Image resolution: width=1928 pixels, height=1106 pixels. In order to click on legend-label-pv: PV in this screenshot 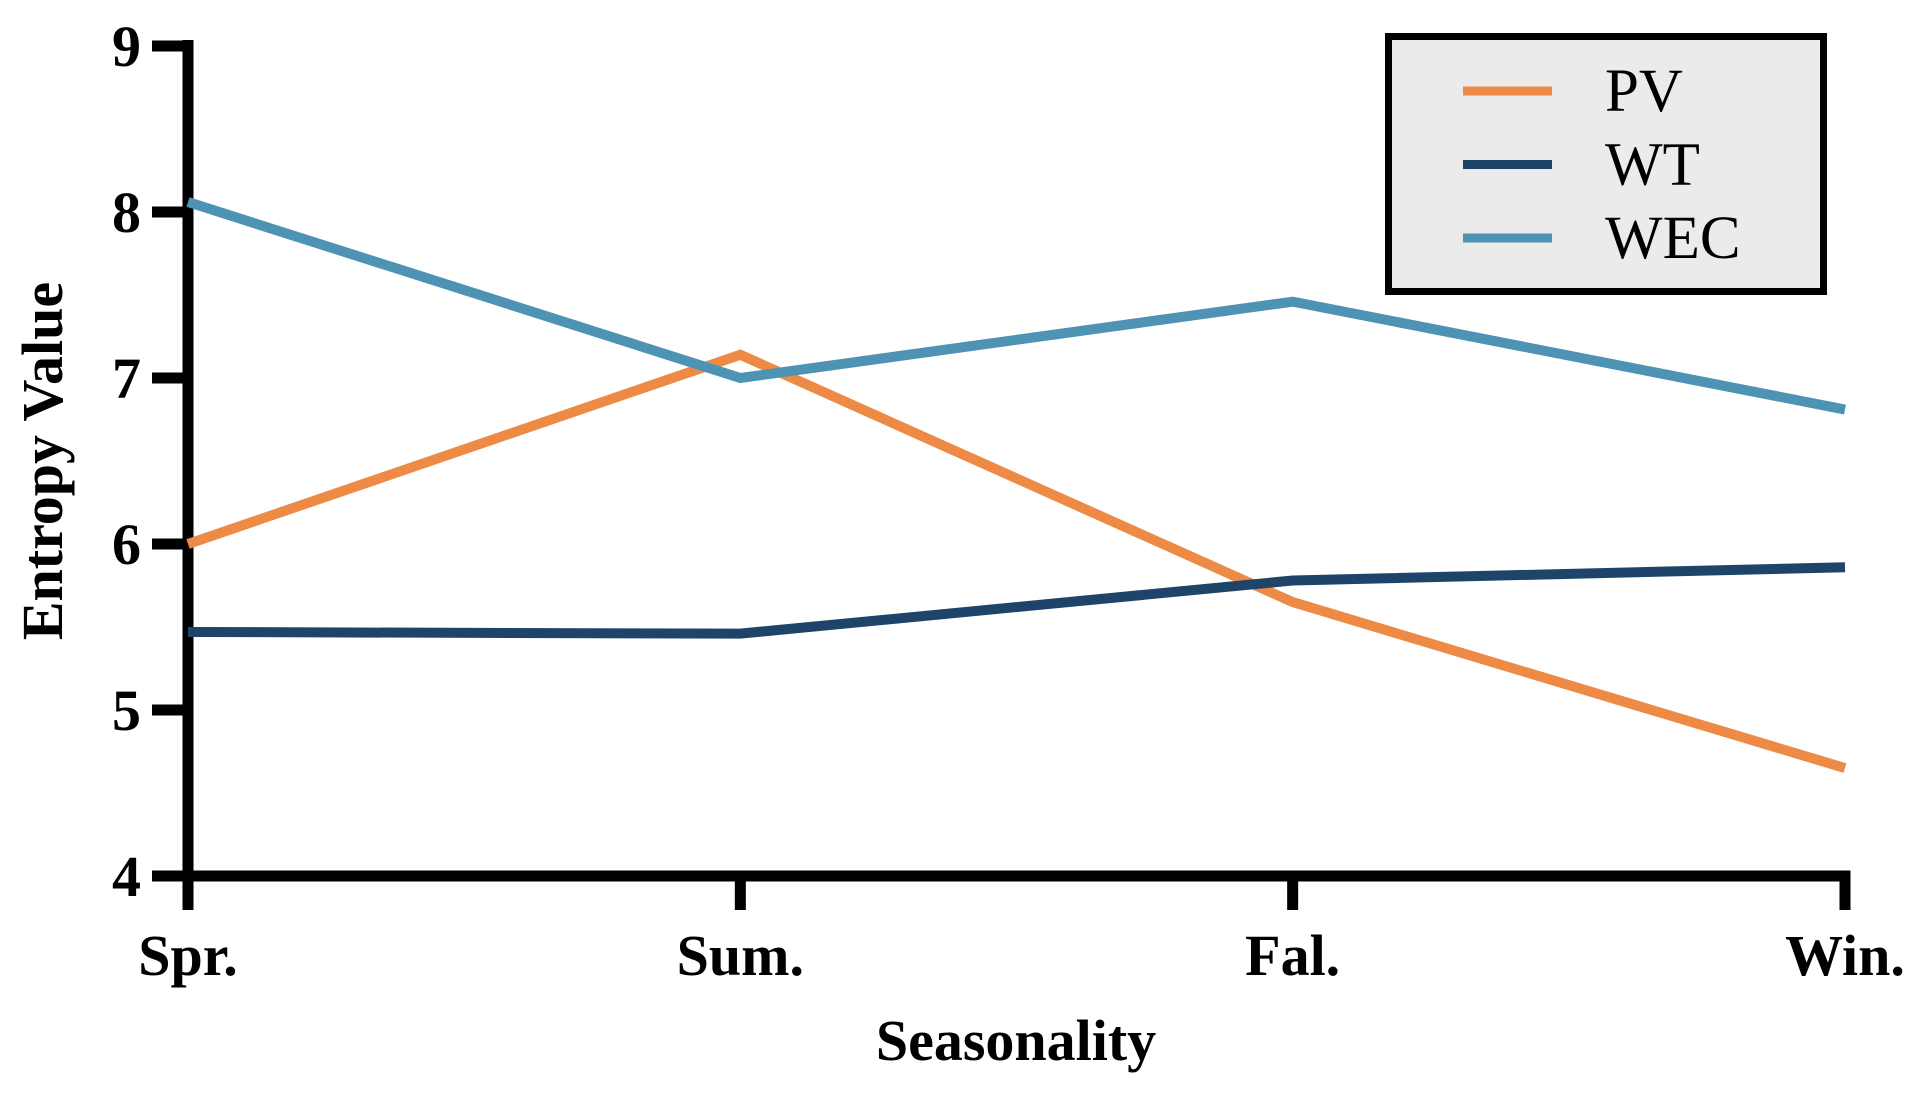, I will do `click(1644, 91)`.